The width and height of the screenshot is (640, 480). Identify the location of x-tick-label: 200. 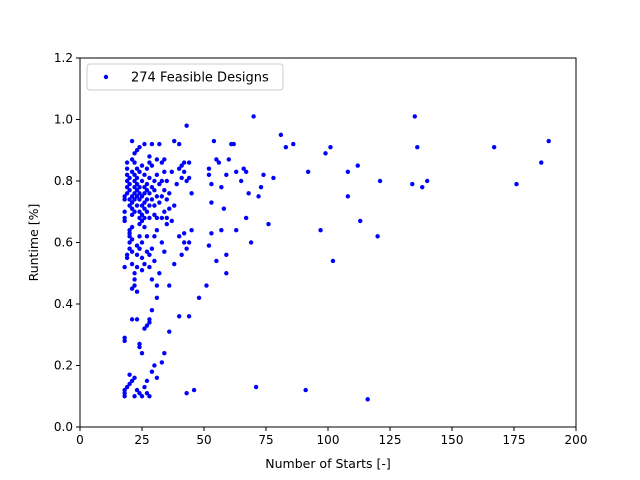
(576, 440).